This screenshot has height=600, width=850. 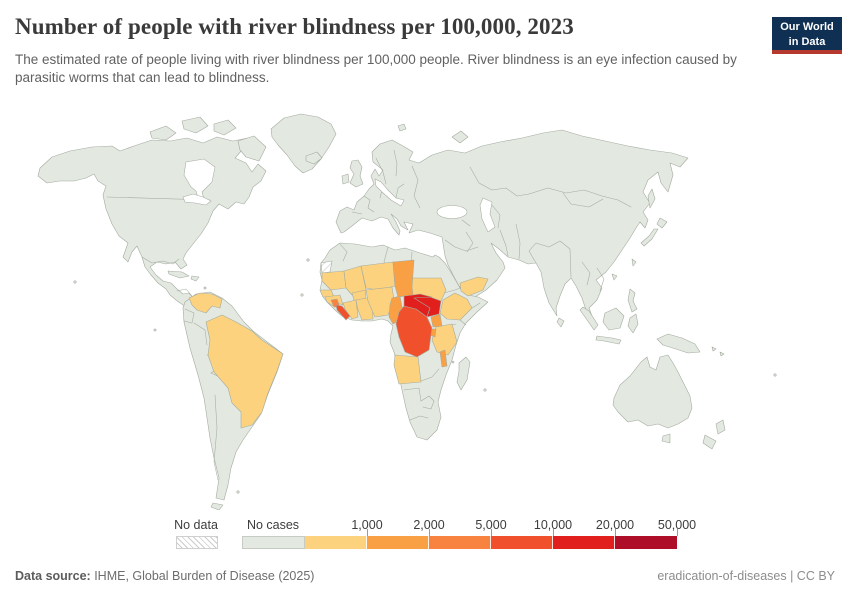 What do you see at coordinates (460, 542) in the screenshot?
I see `legend-seg-bin3` at bounding box center [460, 542].